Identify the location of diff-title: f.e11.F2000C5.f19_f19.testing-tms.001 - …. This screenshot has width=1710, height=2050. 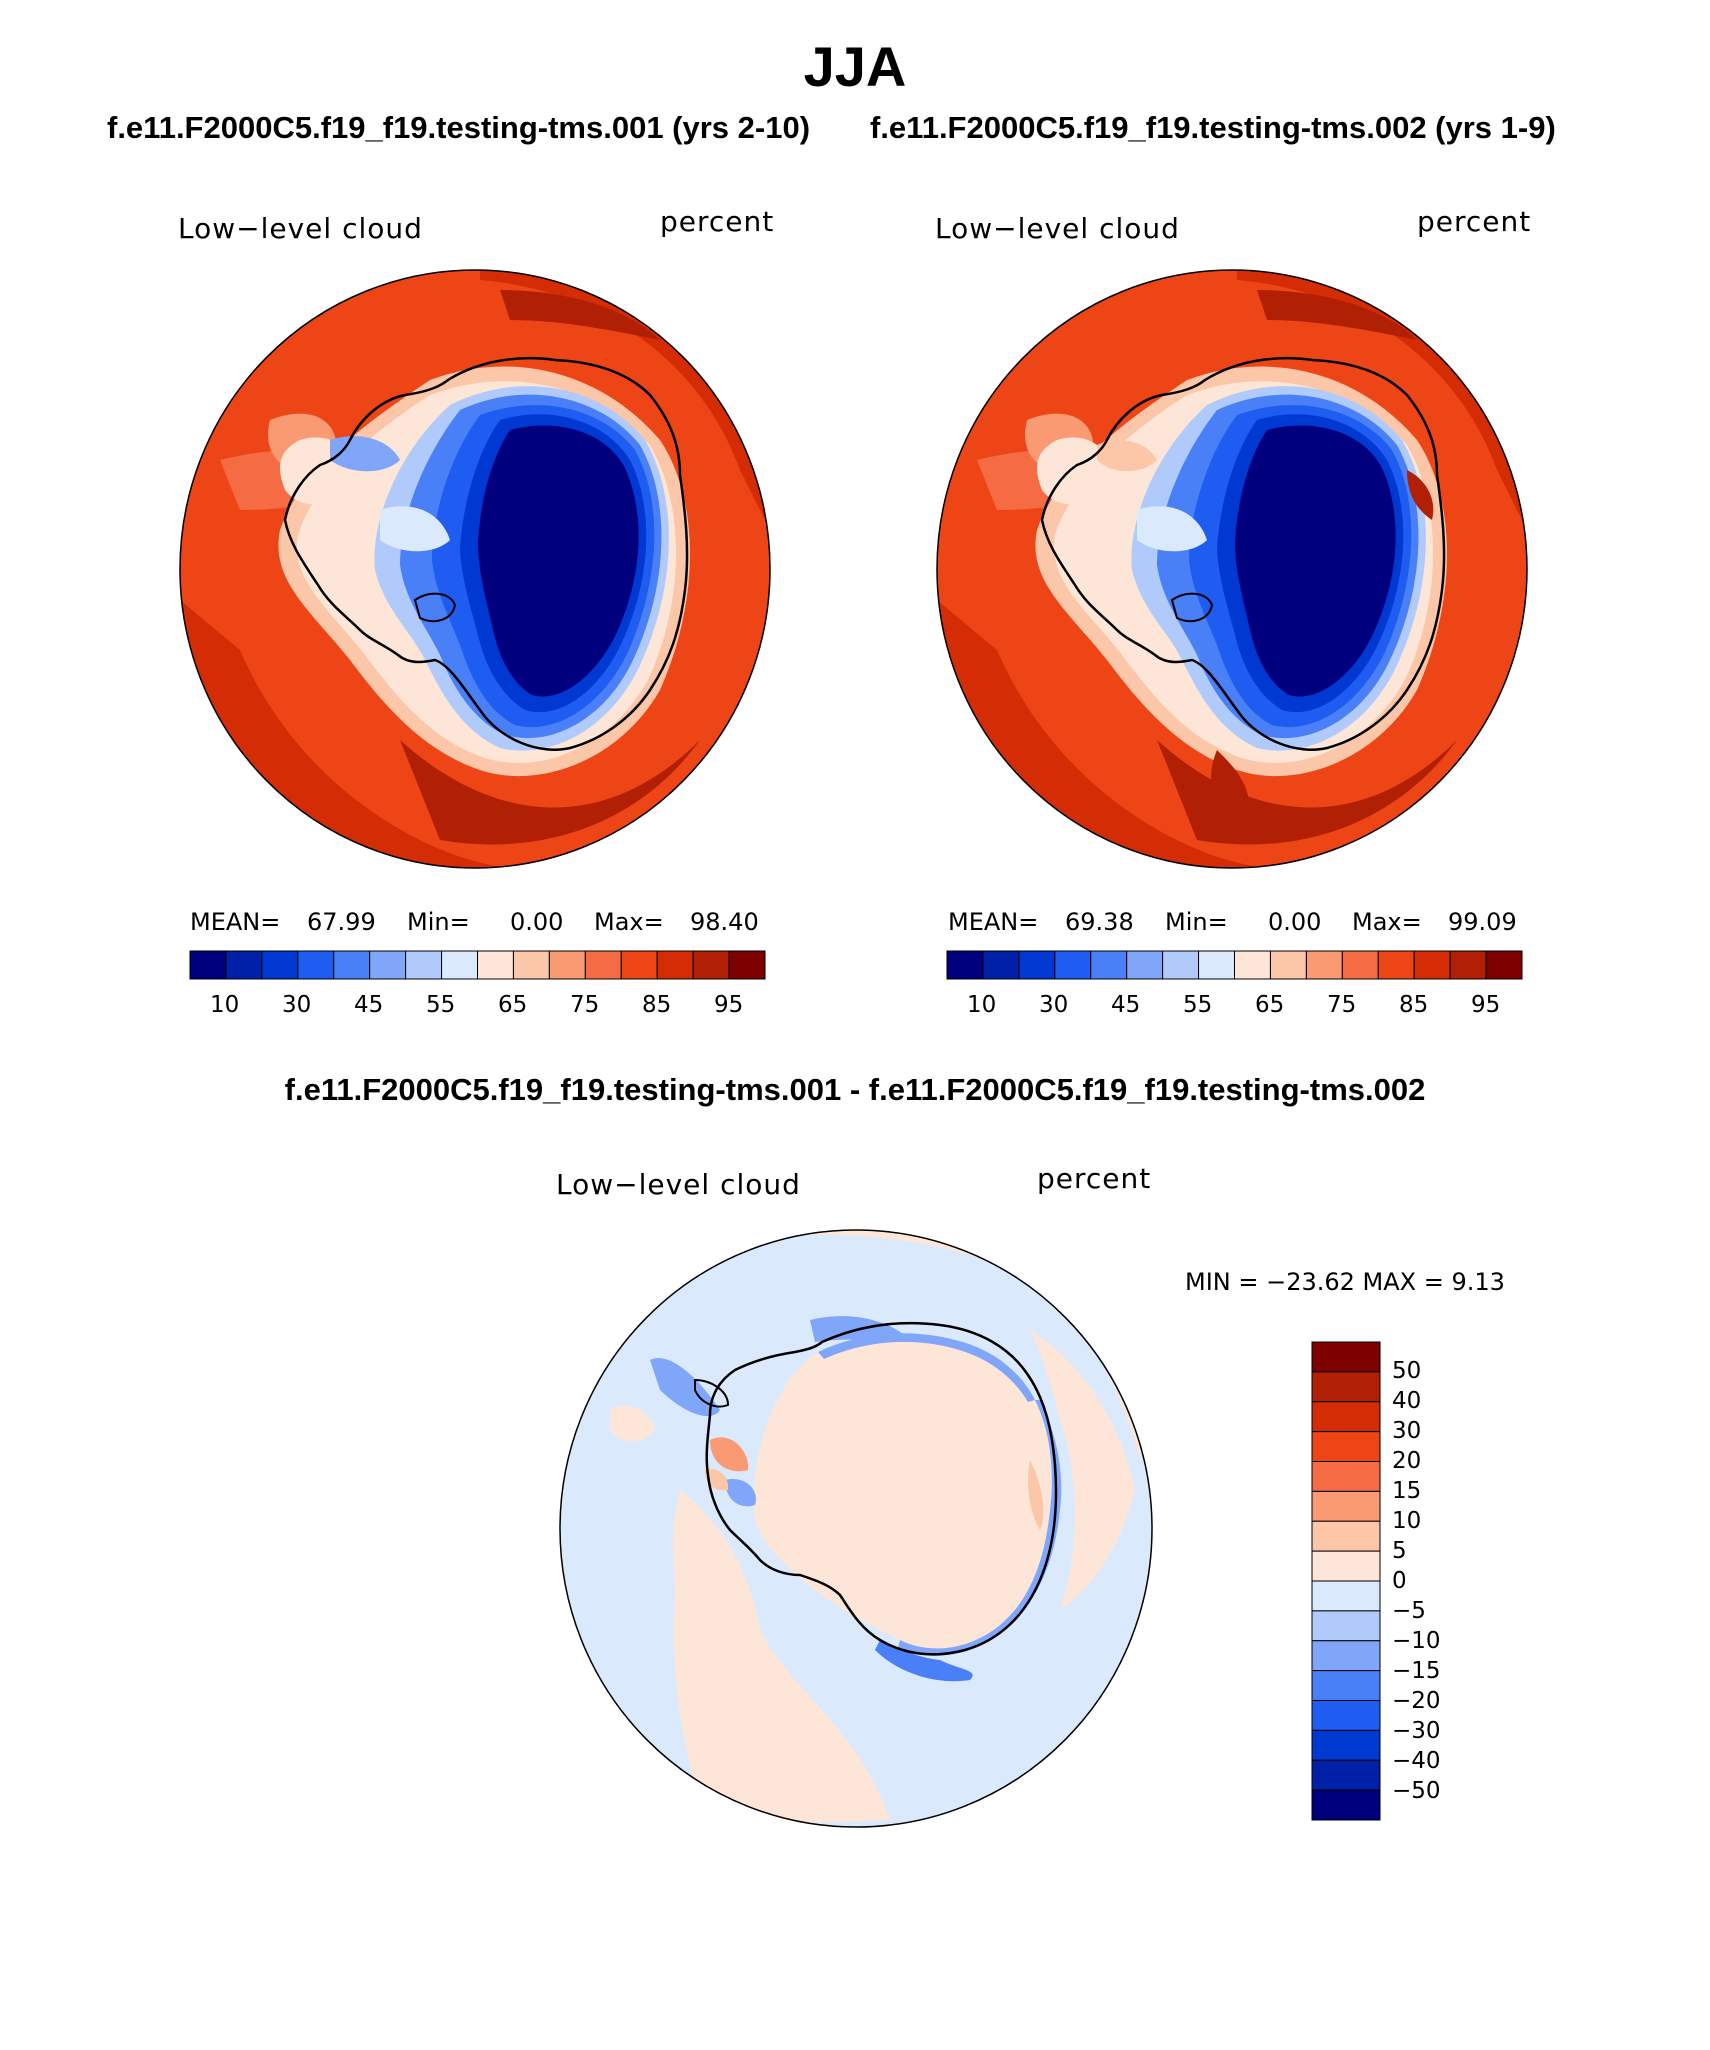
(855, 1089).